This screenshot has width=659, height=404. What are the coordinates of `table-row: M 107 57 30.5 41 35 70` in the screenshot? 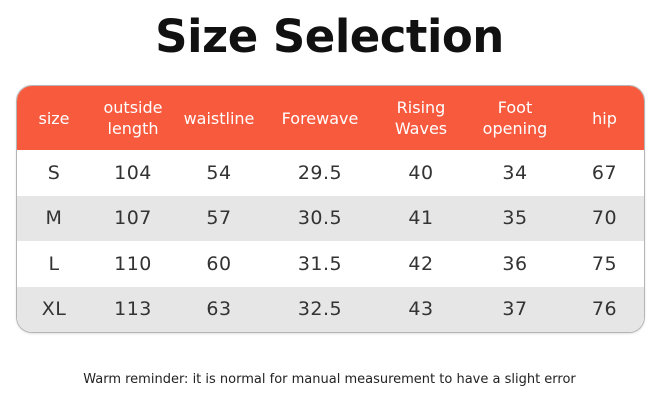 It's located at (330, 218).